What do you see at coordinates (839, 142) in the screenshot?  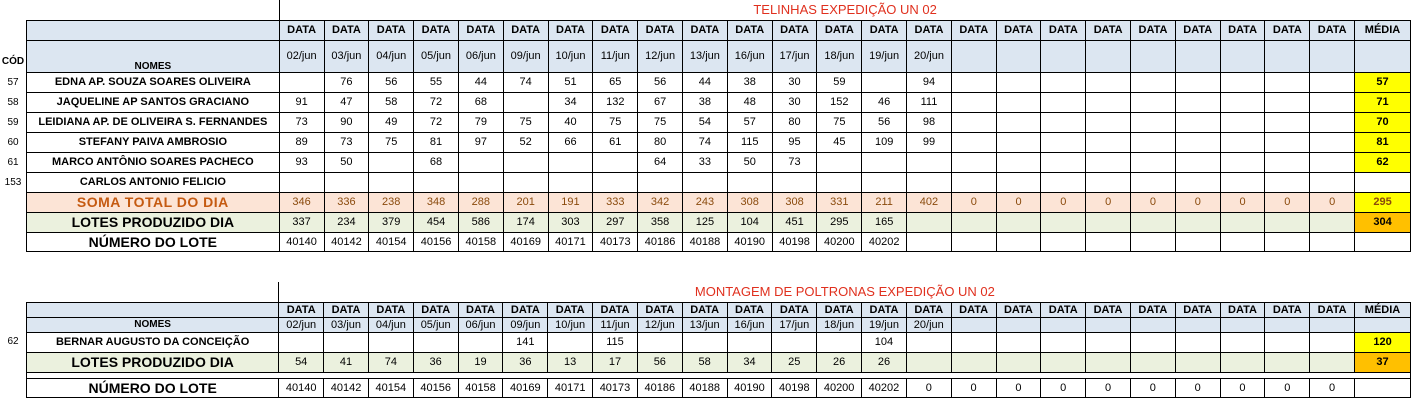 I see `value-cell: 45` at bounding box center [839, 142].